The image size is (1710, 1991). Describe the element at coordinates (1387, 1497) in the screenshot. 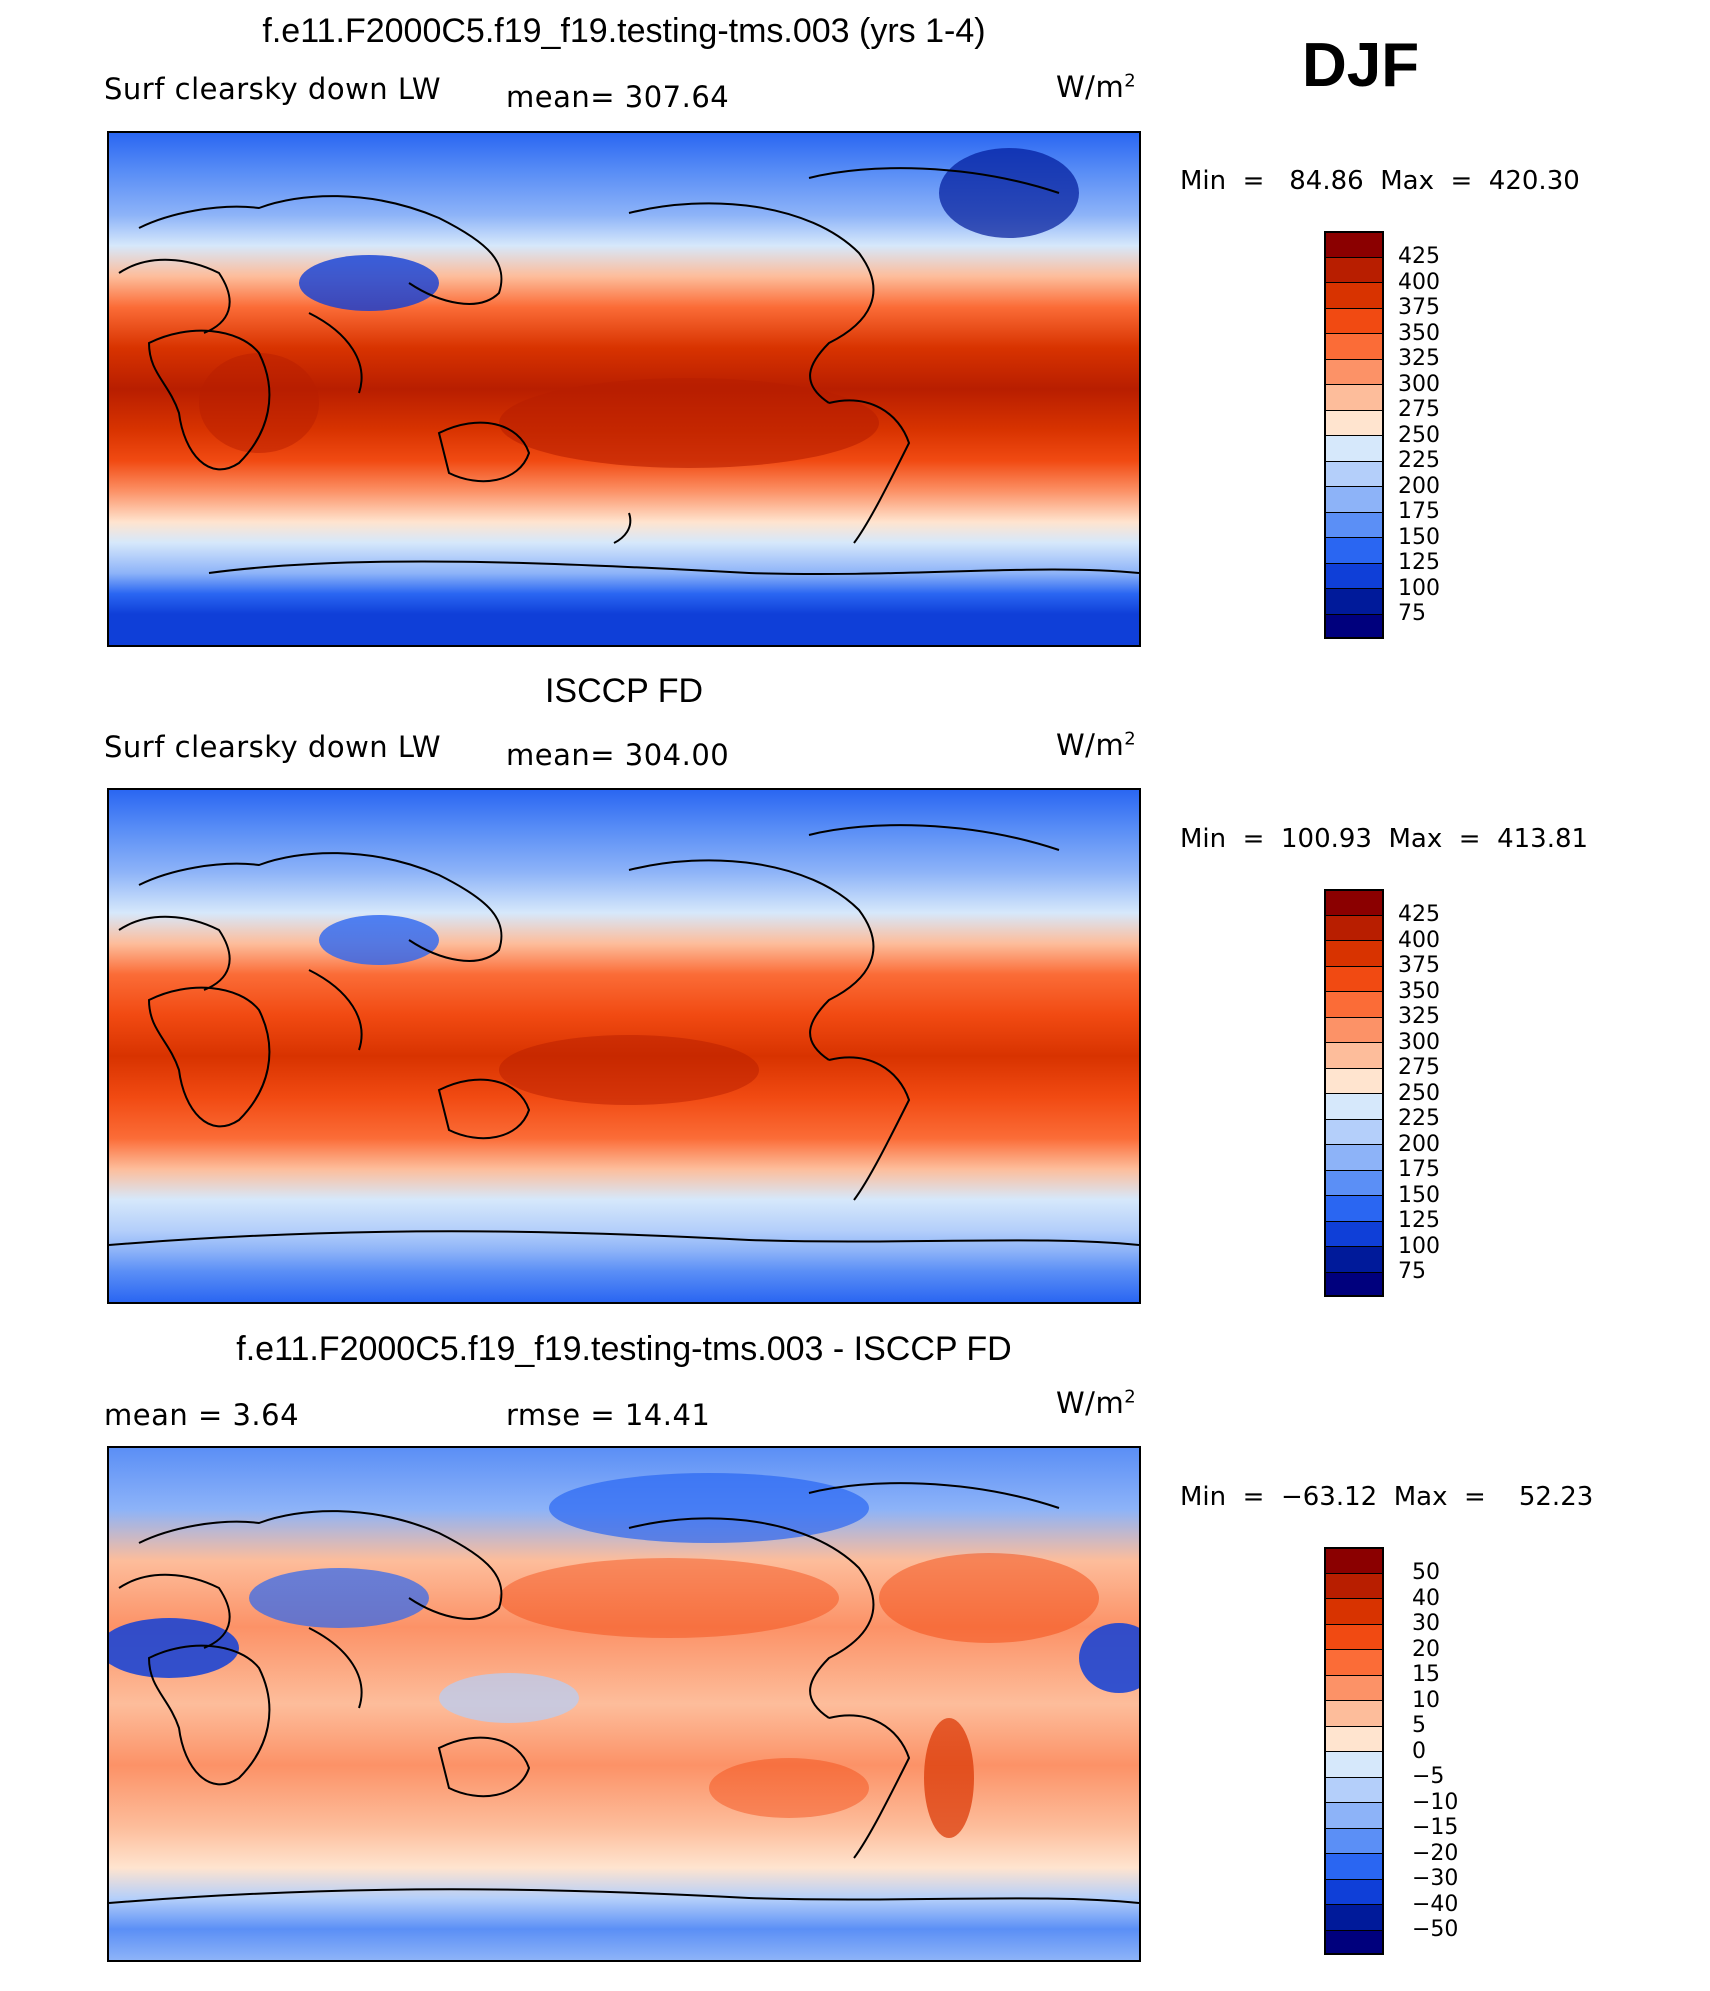

I see `panel-3-minmax: Min = −63.12 Max = 52.23` at that location.